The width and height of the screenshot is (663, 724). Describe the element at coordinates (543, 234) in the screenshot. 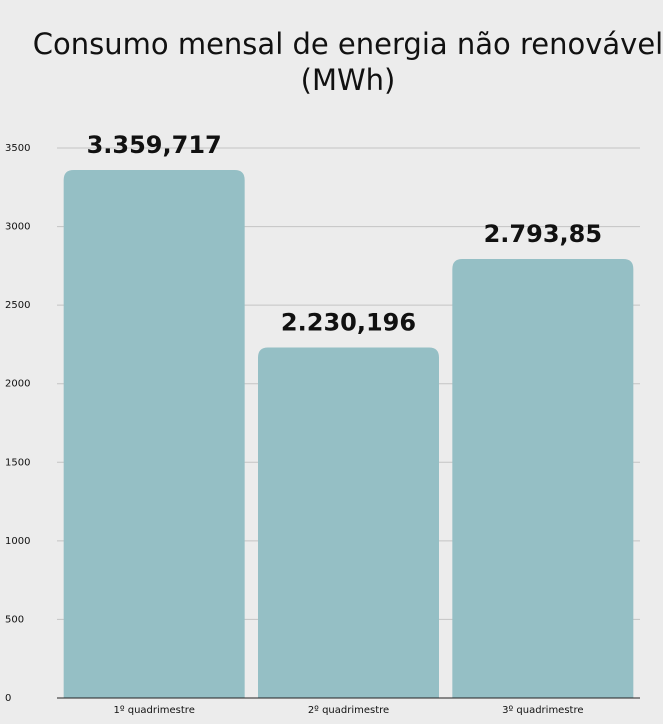

I see `value-label: 2.793,85` at that location.